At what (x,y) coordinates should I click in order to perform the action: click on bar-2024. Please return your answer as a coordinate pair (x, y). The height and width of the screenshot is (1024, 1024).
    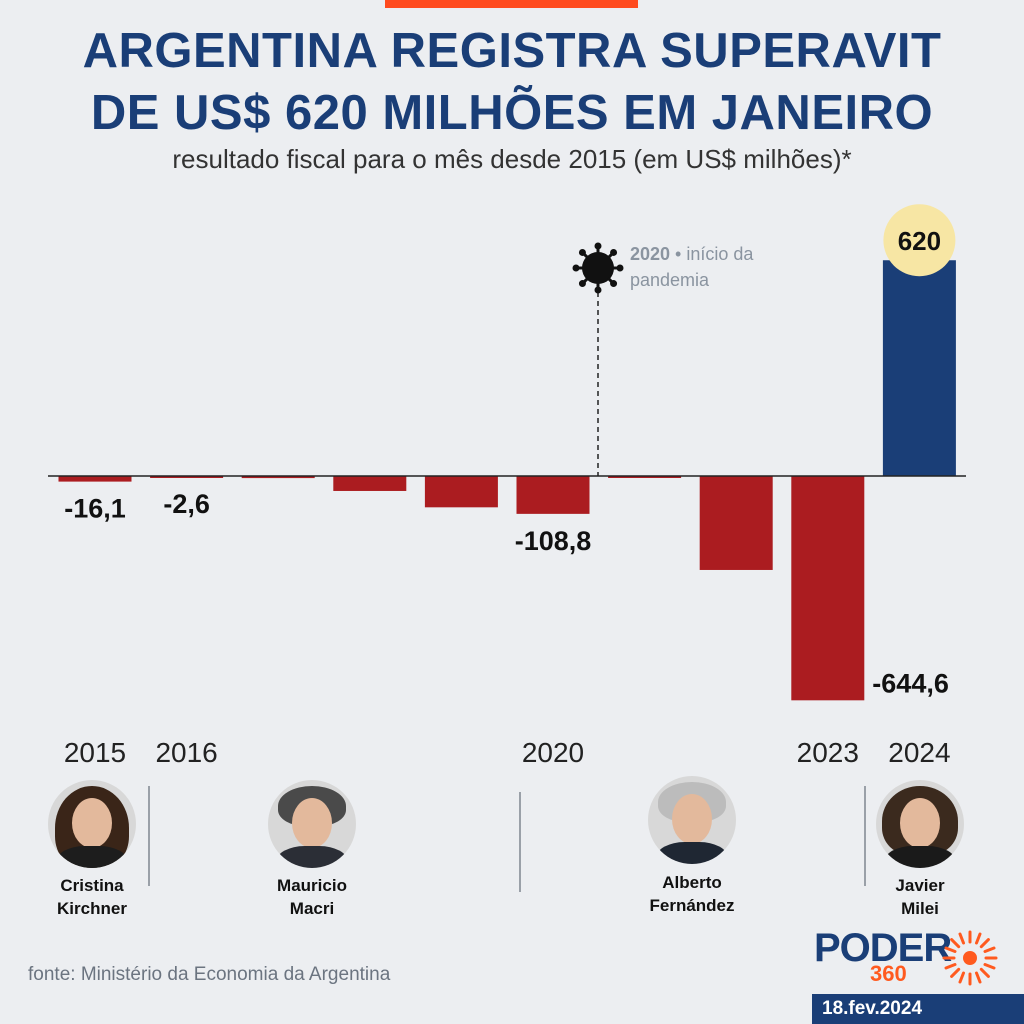
    Looking at the image, I should click on (919, 368).